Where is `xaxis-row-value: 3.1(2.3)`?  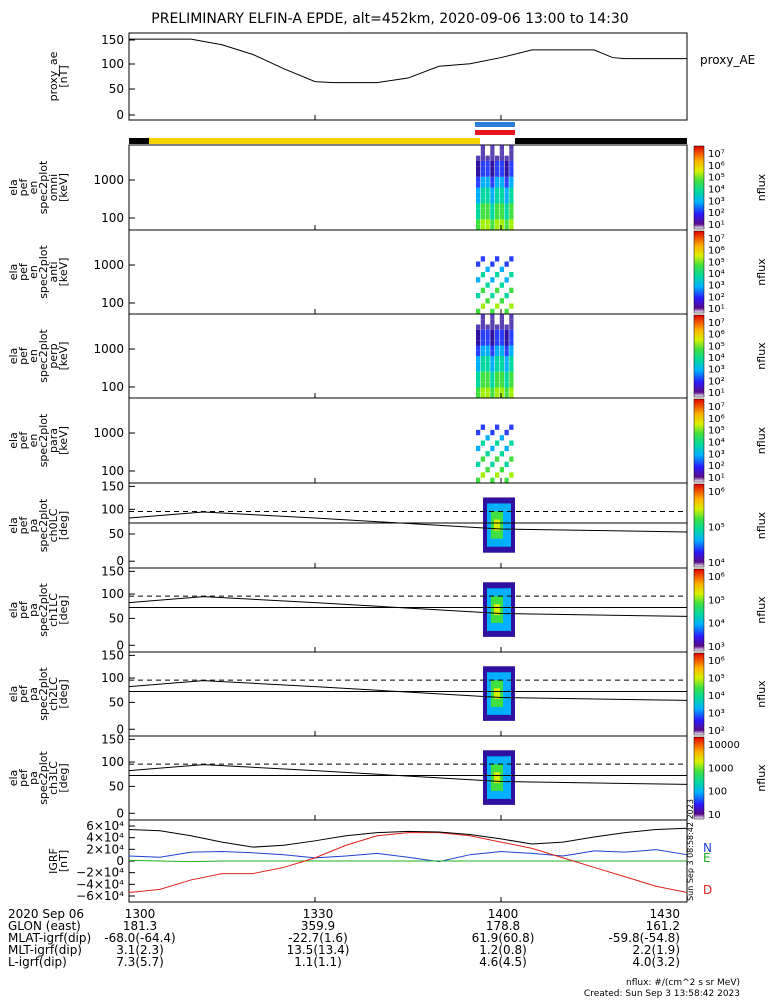 xaxis-row-value: 3.1(2.3) is located at coordinates (140, 950).